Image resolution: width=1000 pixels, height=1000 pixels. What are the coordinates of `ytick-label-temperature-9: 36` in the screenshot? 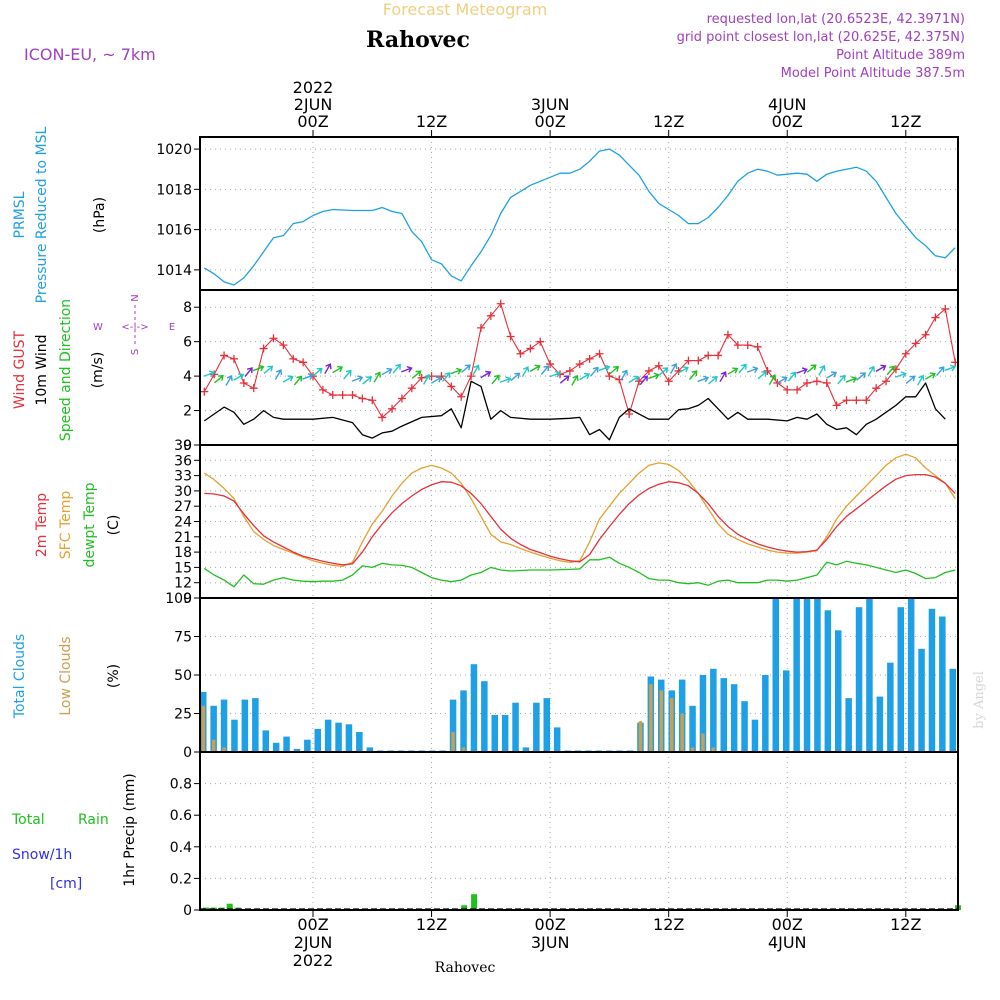 It's located at (183, 461).